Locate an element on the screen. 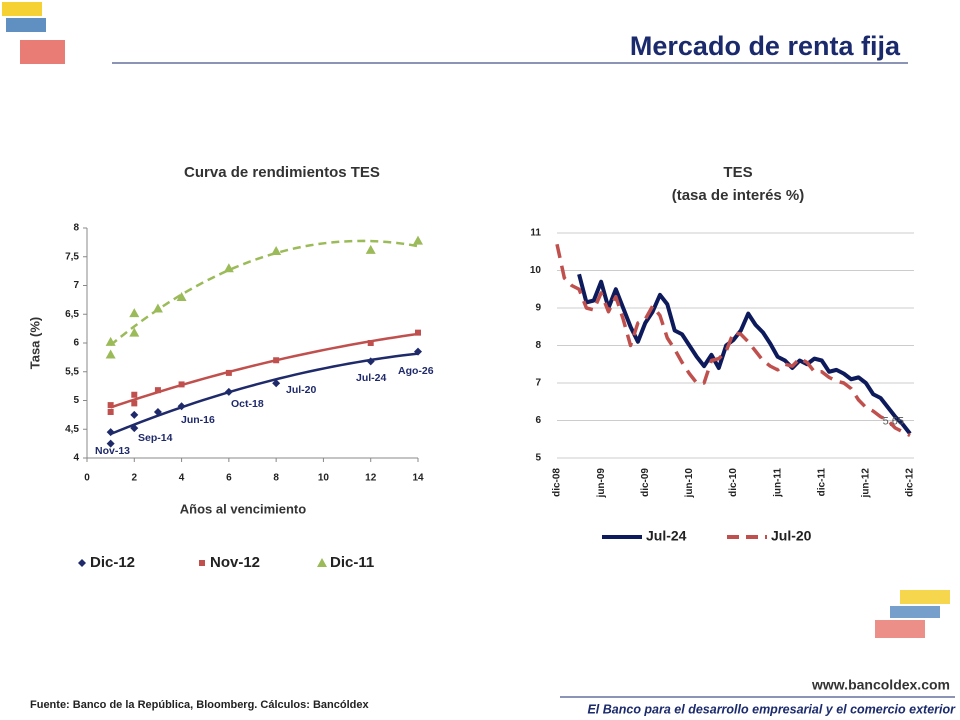  y-tick-label: 4,5 is located at coordinates (72, 429).